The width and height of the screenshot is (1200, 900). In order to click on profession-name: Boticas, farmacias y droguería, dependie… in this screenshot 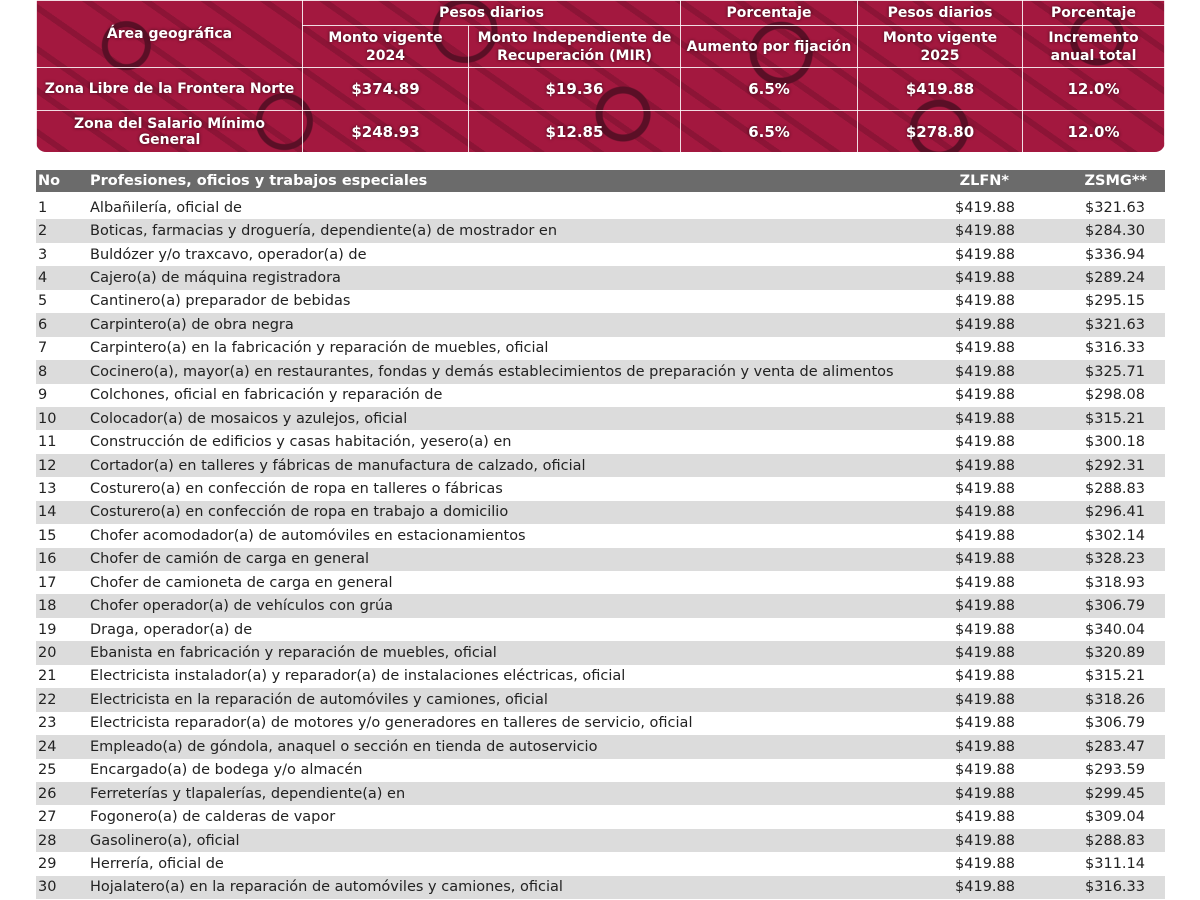, I will do `click(324, 231)`.